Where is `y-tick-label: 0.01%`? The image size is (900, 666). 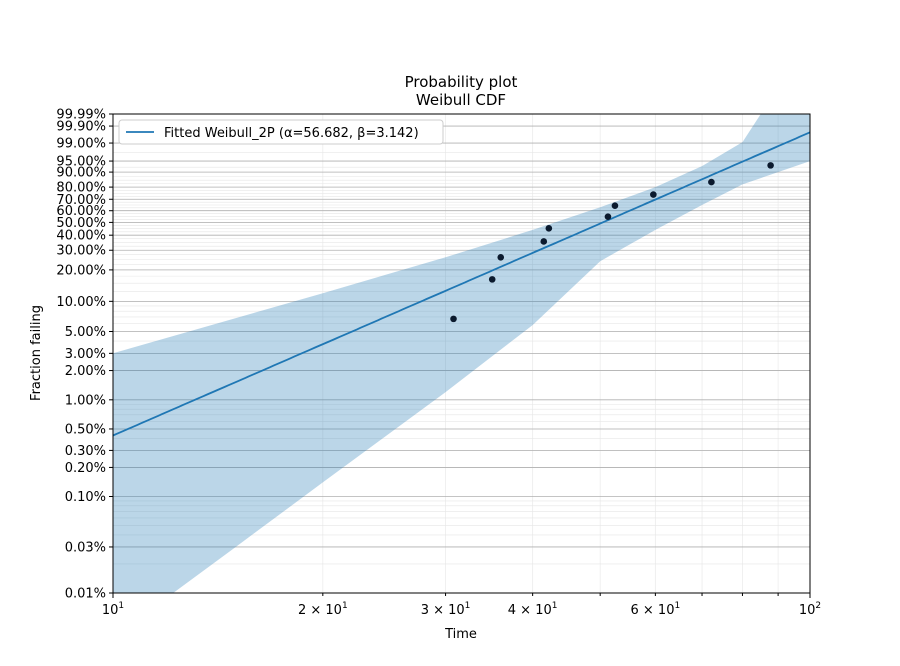
y-tick-label: 0.01% is located at coordinates (85, 594).